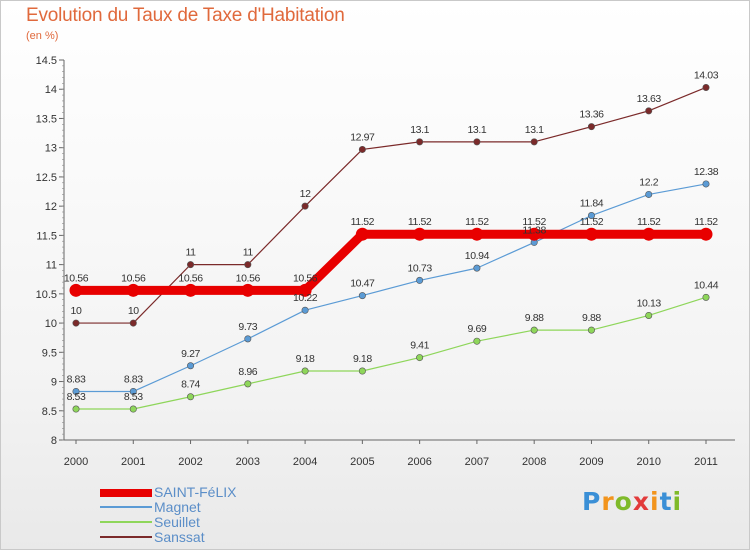  Describe the element at coordinates (200, 507) in the screenshot. I see `legend-item-magnet: Magnet` at that location.